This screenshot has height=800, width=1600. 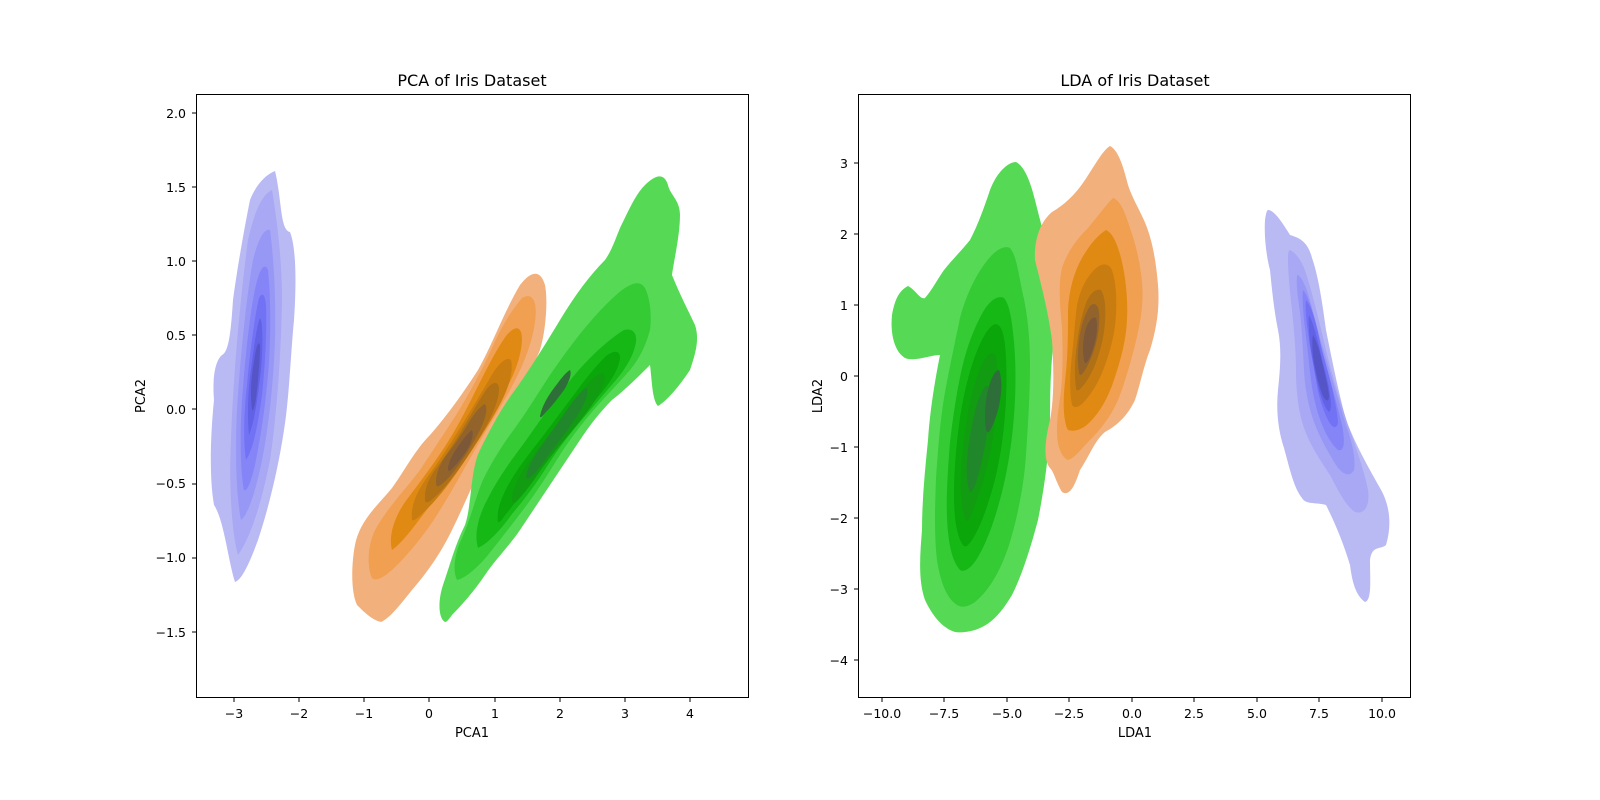 What do you see at coordinates (839, 518) in the screenshot?
I see `lda-y-tick-label: −2` at bounding box center [839, 518].